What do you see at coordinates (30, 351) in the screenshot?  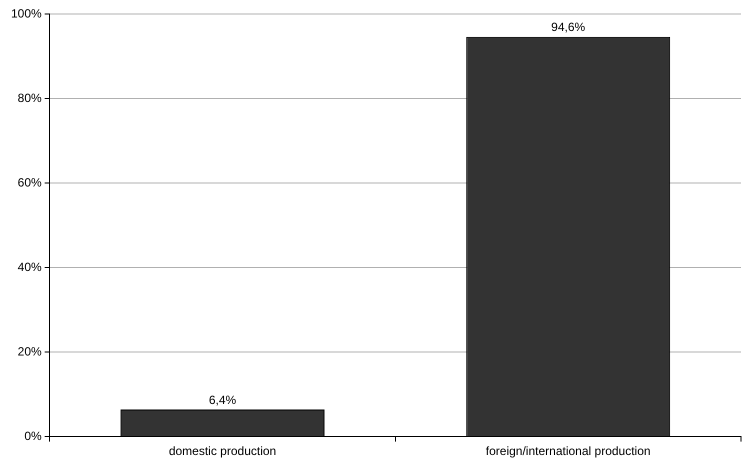 I see `y-tick-label: 20%` at bounding box center [30, 351].